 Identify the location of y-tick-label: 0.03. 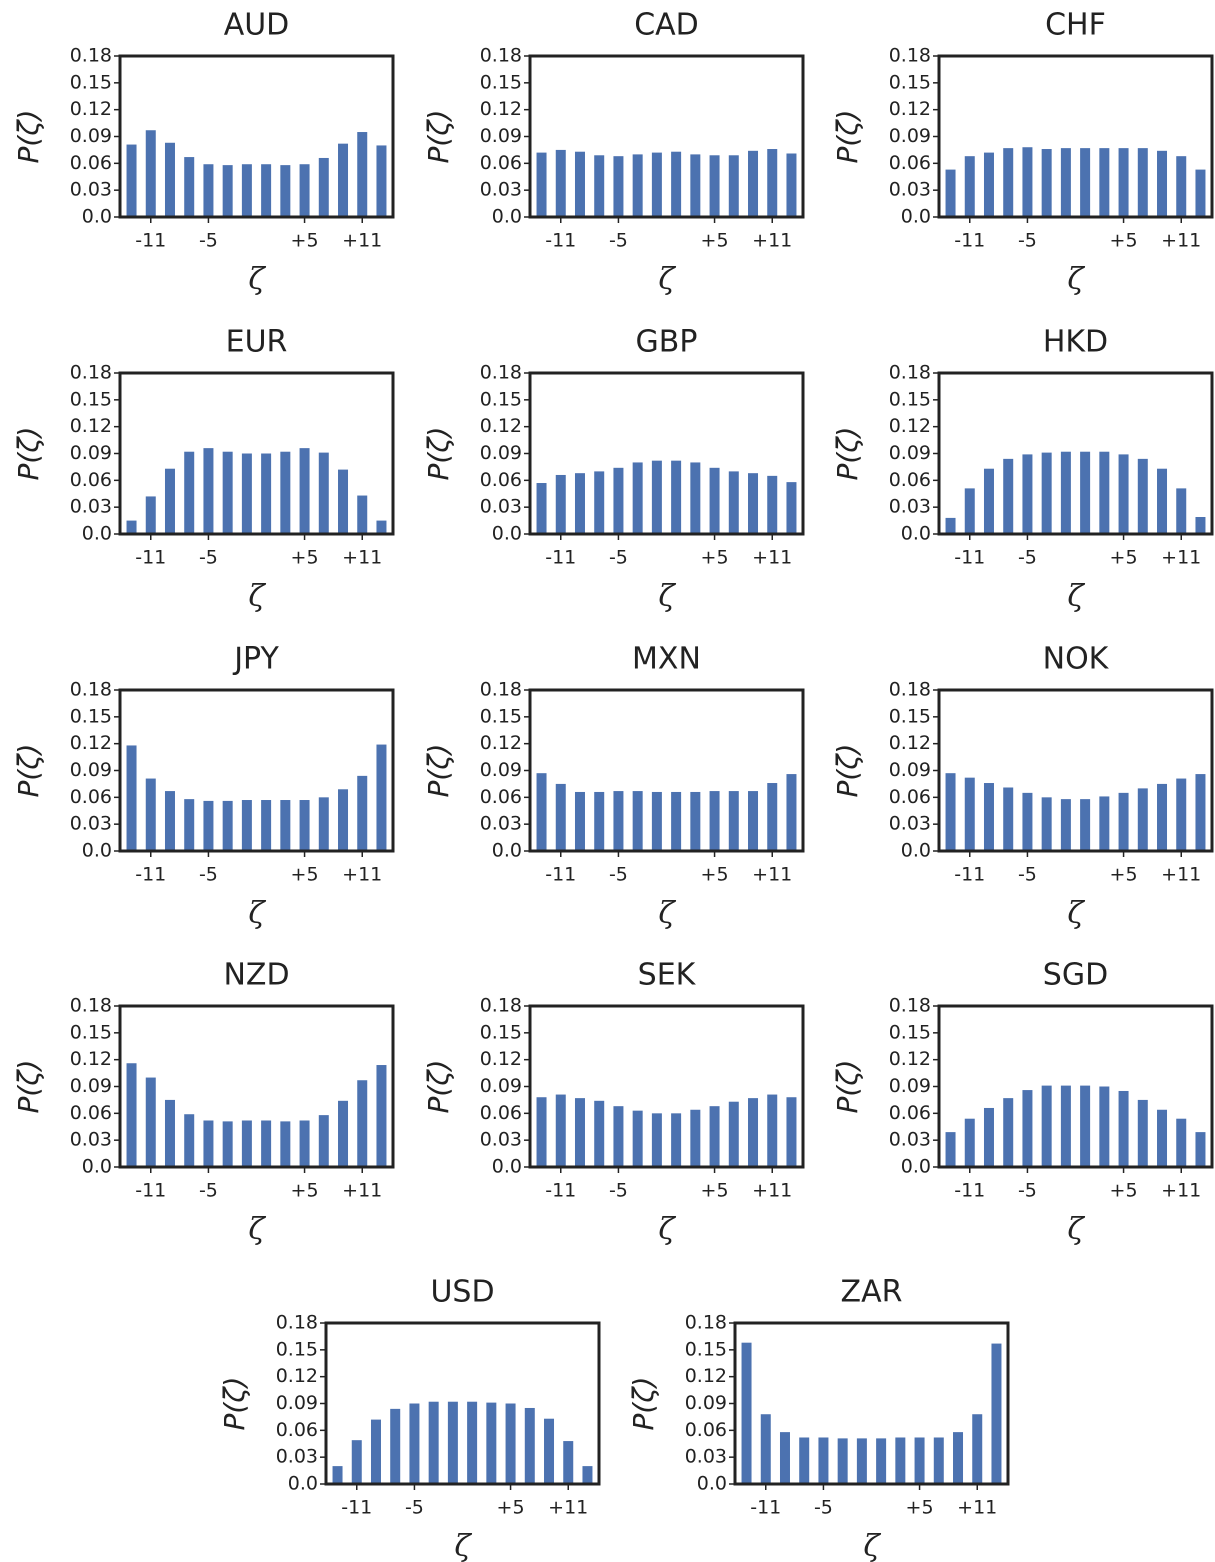
(910, 824).